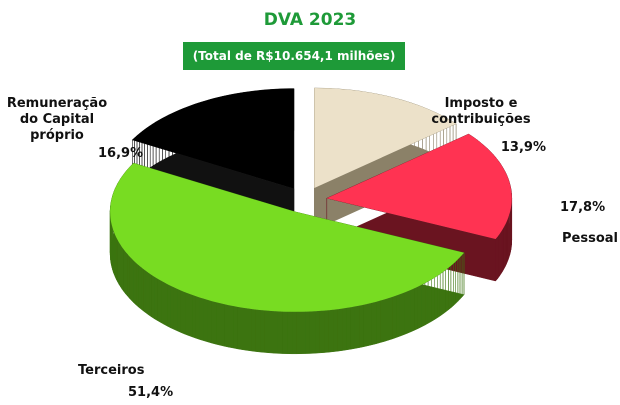  What do you see at coordinates (583, 207) in the screenshot?
I see `value-label: 17,8%` at bounding box center [583, 207].